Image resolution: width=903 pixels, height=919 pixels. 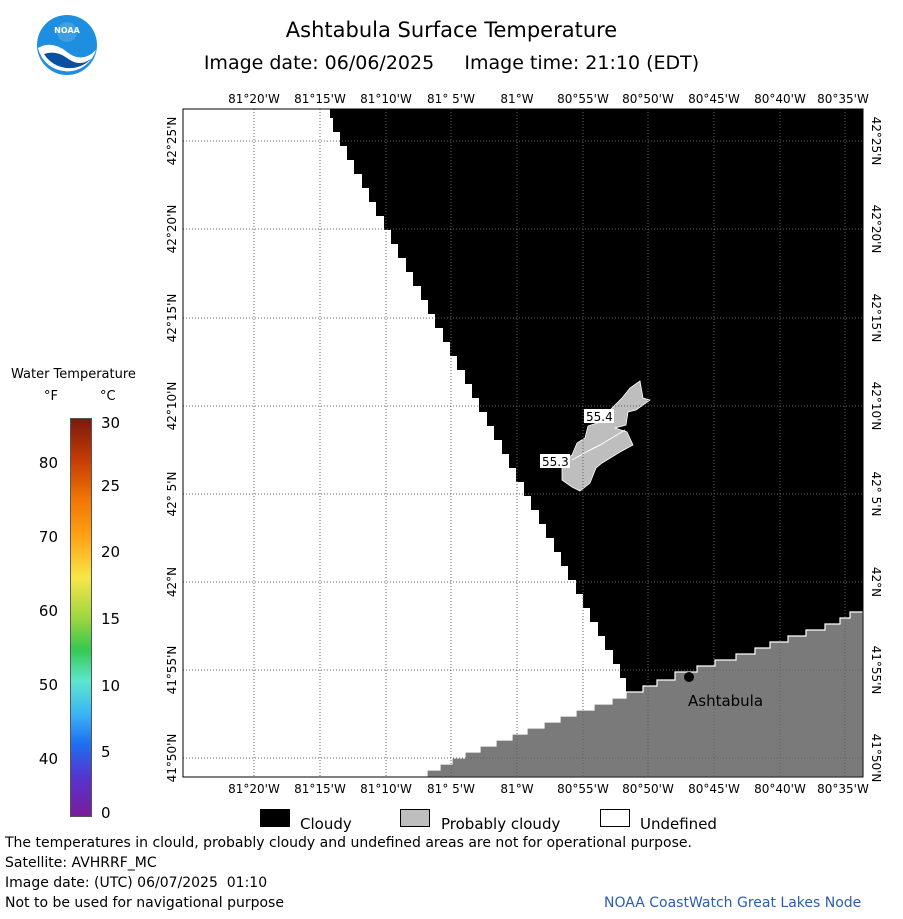 I want to click on legend-label-cloudy: Cloudy, so click(x=326, y=824).